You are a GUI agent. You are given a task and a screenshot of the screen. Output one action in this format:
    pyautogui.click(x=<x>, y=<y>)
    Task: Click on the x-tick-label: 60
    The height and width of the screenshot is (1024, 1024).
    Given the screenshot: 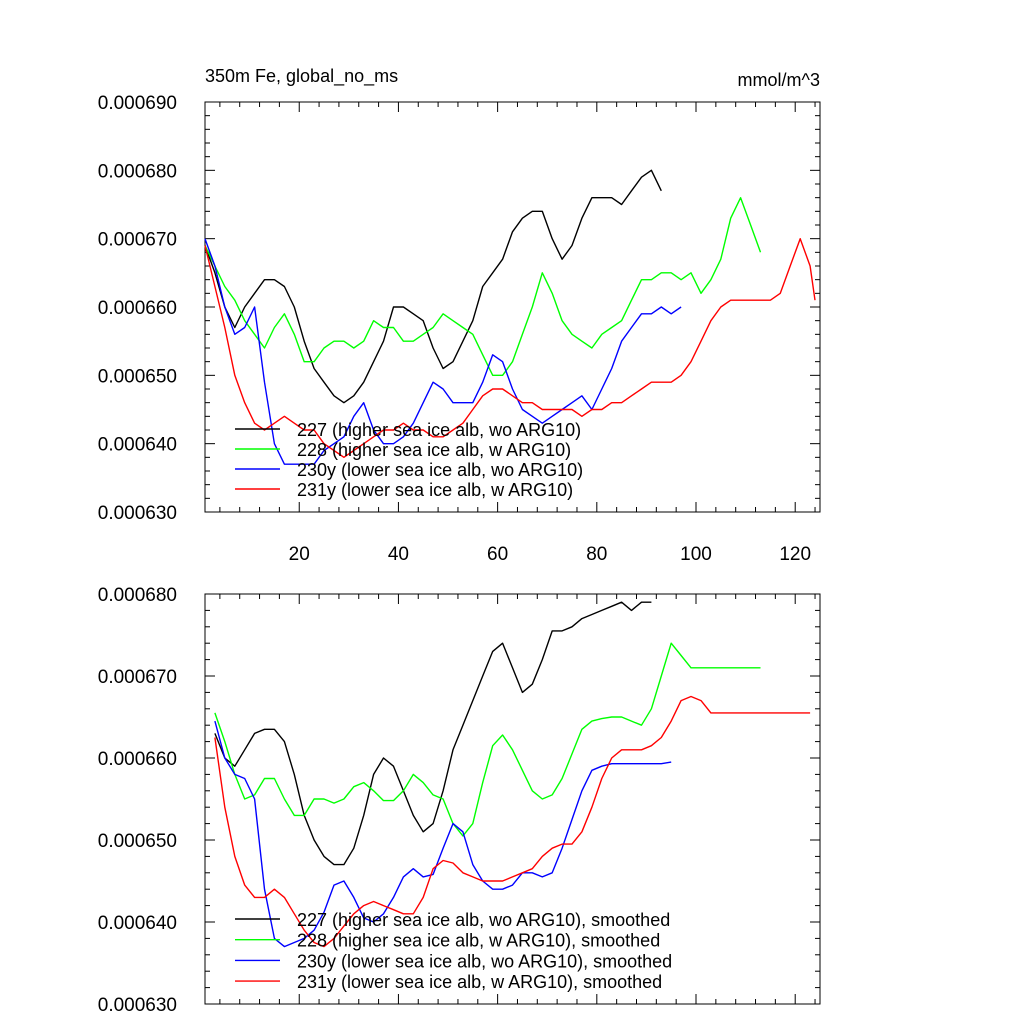 What is the action you would take?
    pyautogui.click(x=497, y=554)
    